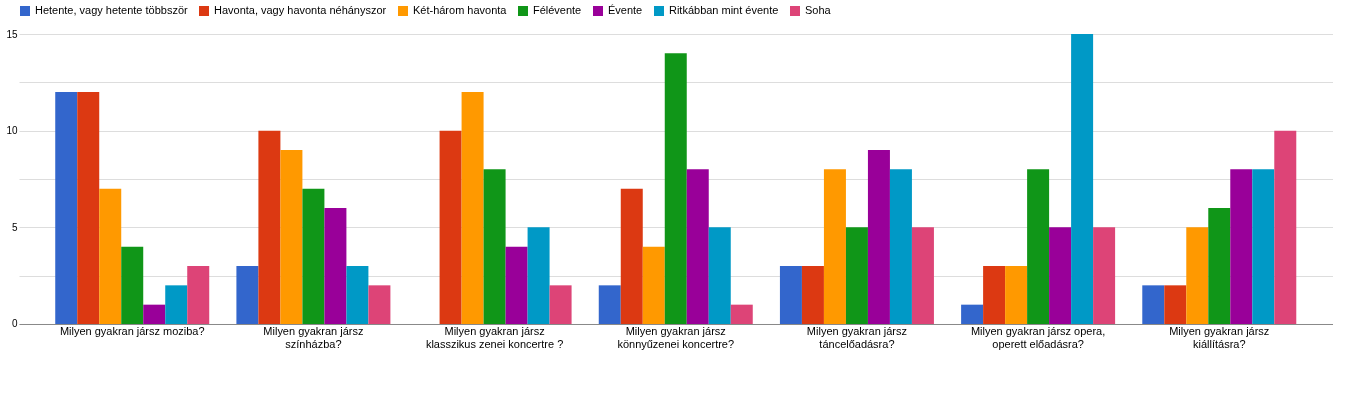 This screenshot has height=414, width=1364. I want to click on legend-label: Havonta, vagy havonta néhányszor, so click(300, 10).